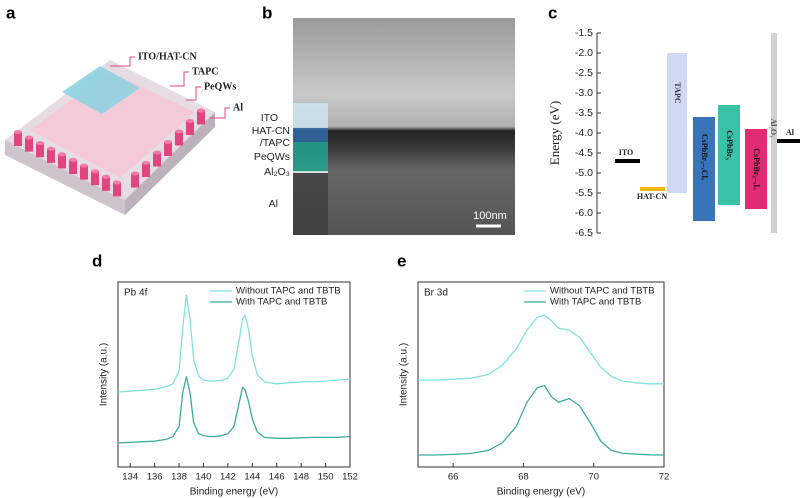  What do you see at coordinates (310, 204) in the screenshot?
I see `al-overlay` at bounding box center [310, 204].